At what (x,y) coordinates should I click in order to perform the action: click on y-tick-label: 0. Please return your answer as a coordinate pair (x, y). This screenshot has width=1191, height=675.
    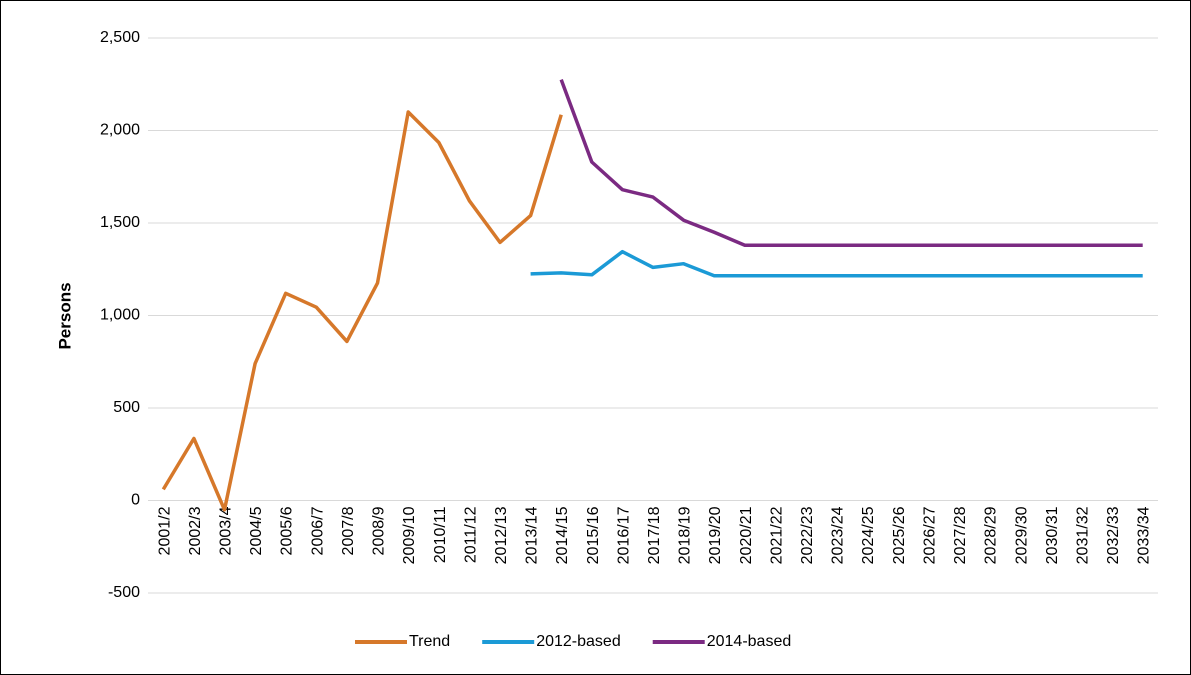
    Looking at the image, I should click on (135, 500).